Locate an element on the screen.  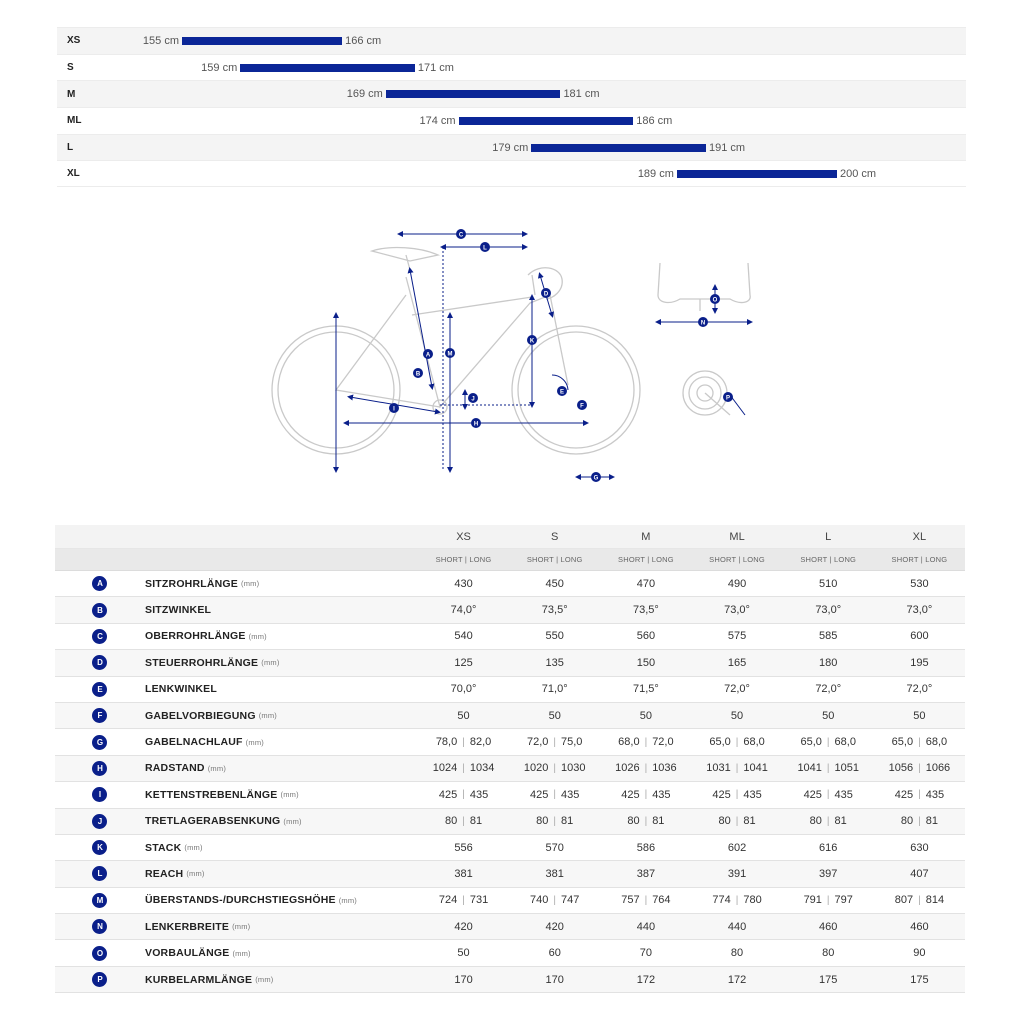
size-max-label: 200 cm is located at coordinates (858, 173).